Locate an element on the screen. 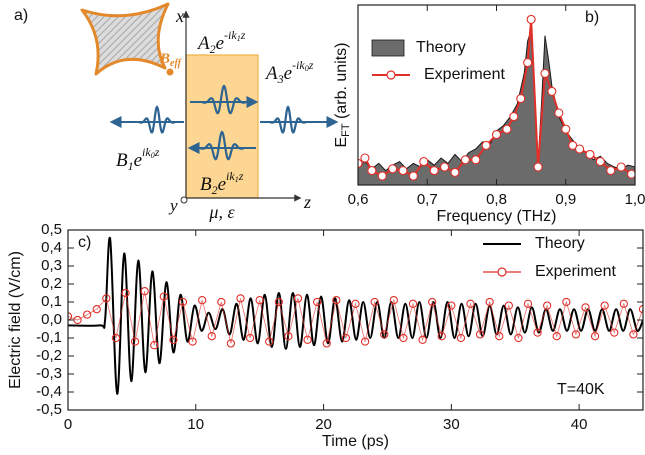 Image resolution: width=645 pixels, height=455 pixels. line is located at coordinates (355, 318).